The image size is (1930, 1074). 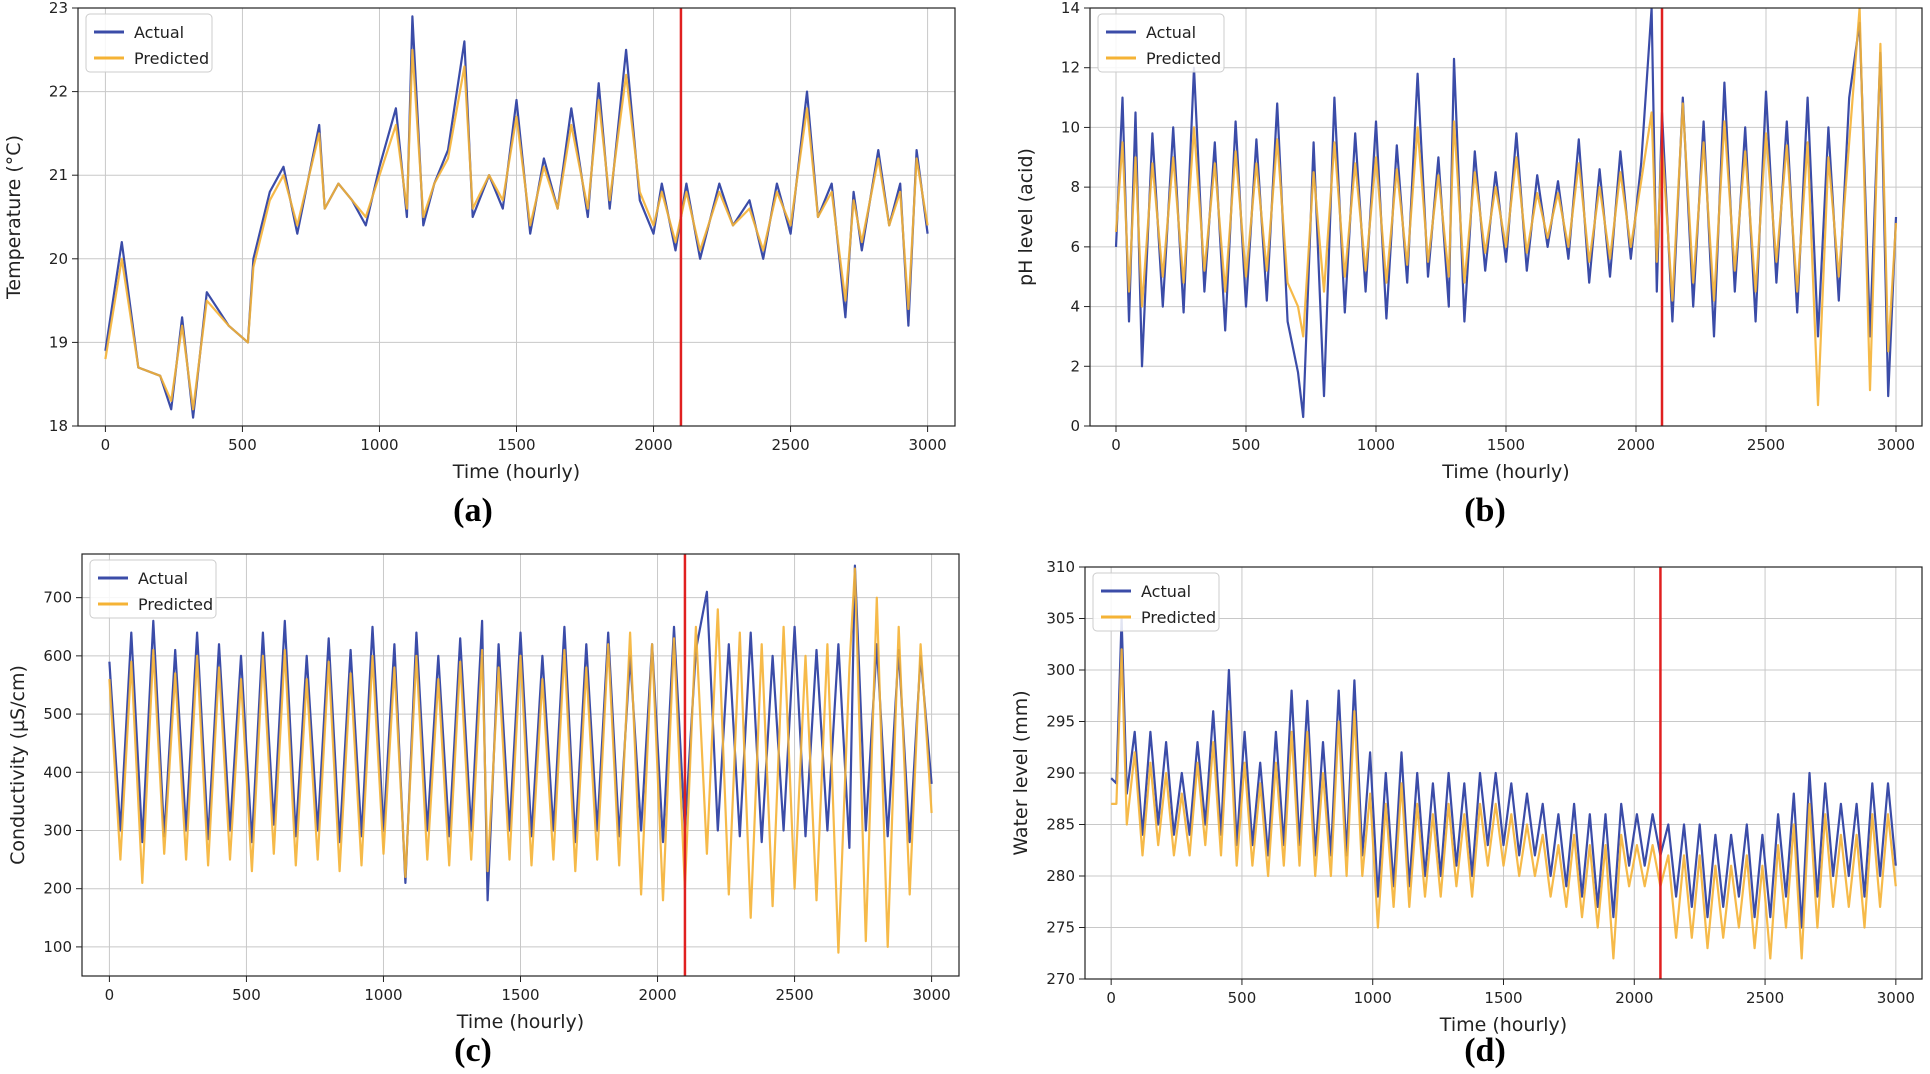 I want to click on plot-area, so click(x=1503, y=788).